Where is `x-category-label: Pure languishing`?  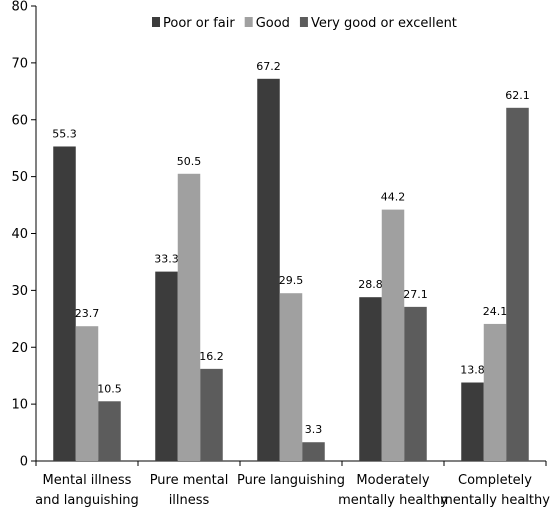
x-category-label: Pure languishing is located at coordinates (291, 480).